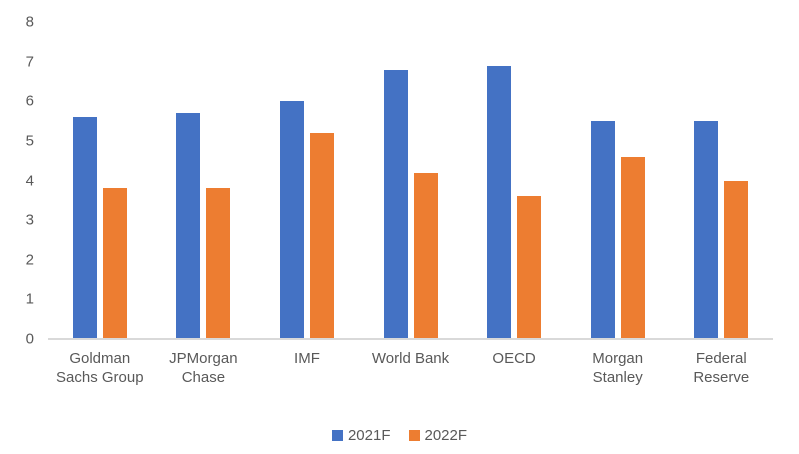 The image size is (799, 454). Describe the element at coordinates (29, 220) in the screenshot. I see `y-tick-label: 3` at that location.